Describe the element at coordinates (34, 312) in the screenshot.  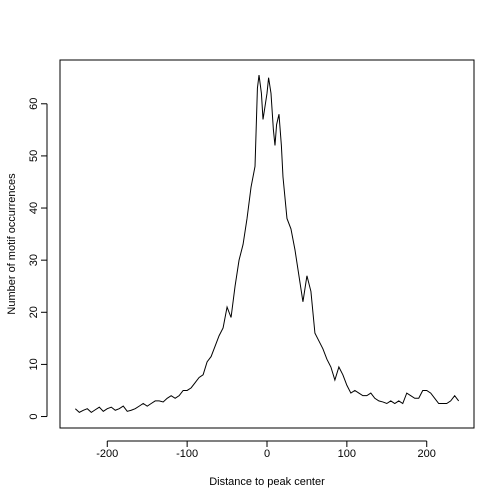
I see `y-tick-label: 20` at that location.